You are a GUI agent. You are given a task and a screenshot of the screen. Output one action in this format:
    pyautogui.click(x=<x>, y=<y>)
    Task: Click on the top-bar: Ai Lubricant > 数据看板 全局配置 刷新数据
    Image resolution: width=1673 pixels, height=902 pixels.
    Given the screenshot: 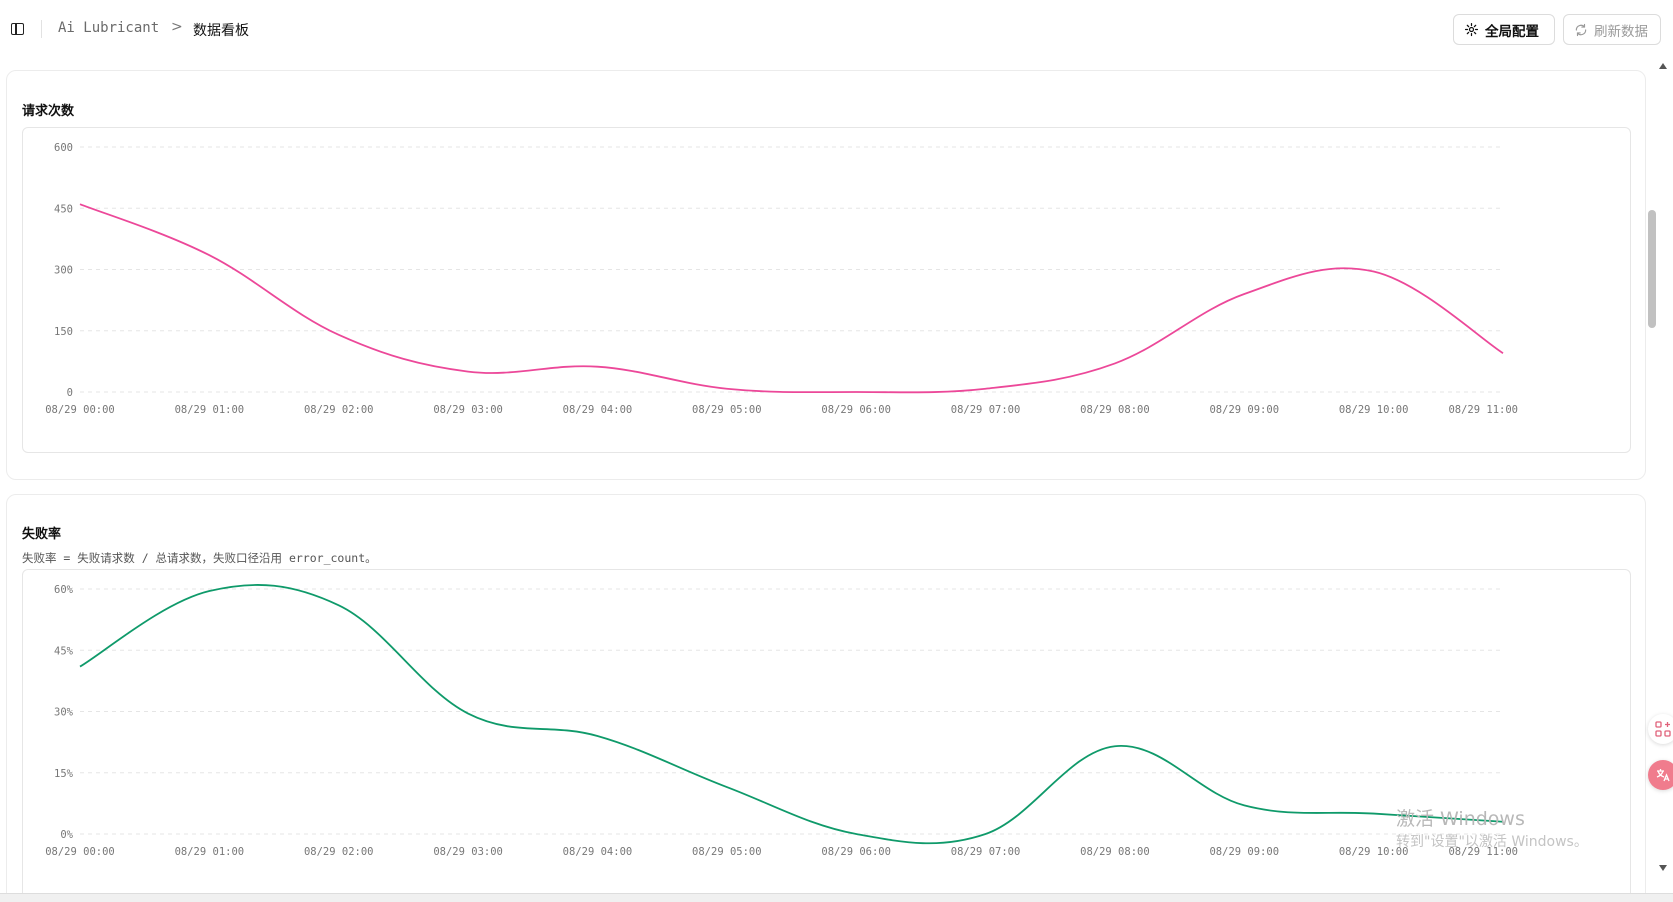 What is the action you would take?
    pyautogui.click(x=836, y=29)
    